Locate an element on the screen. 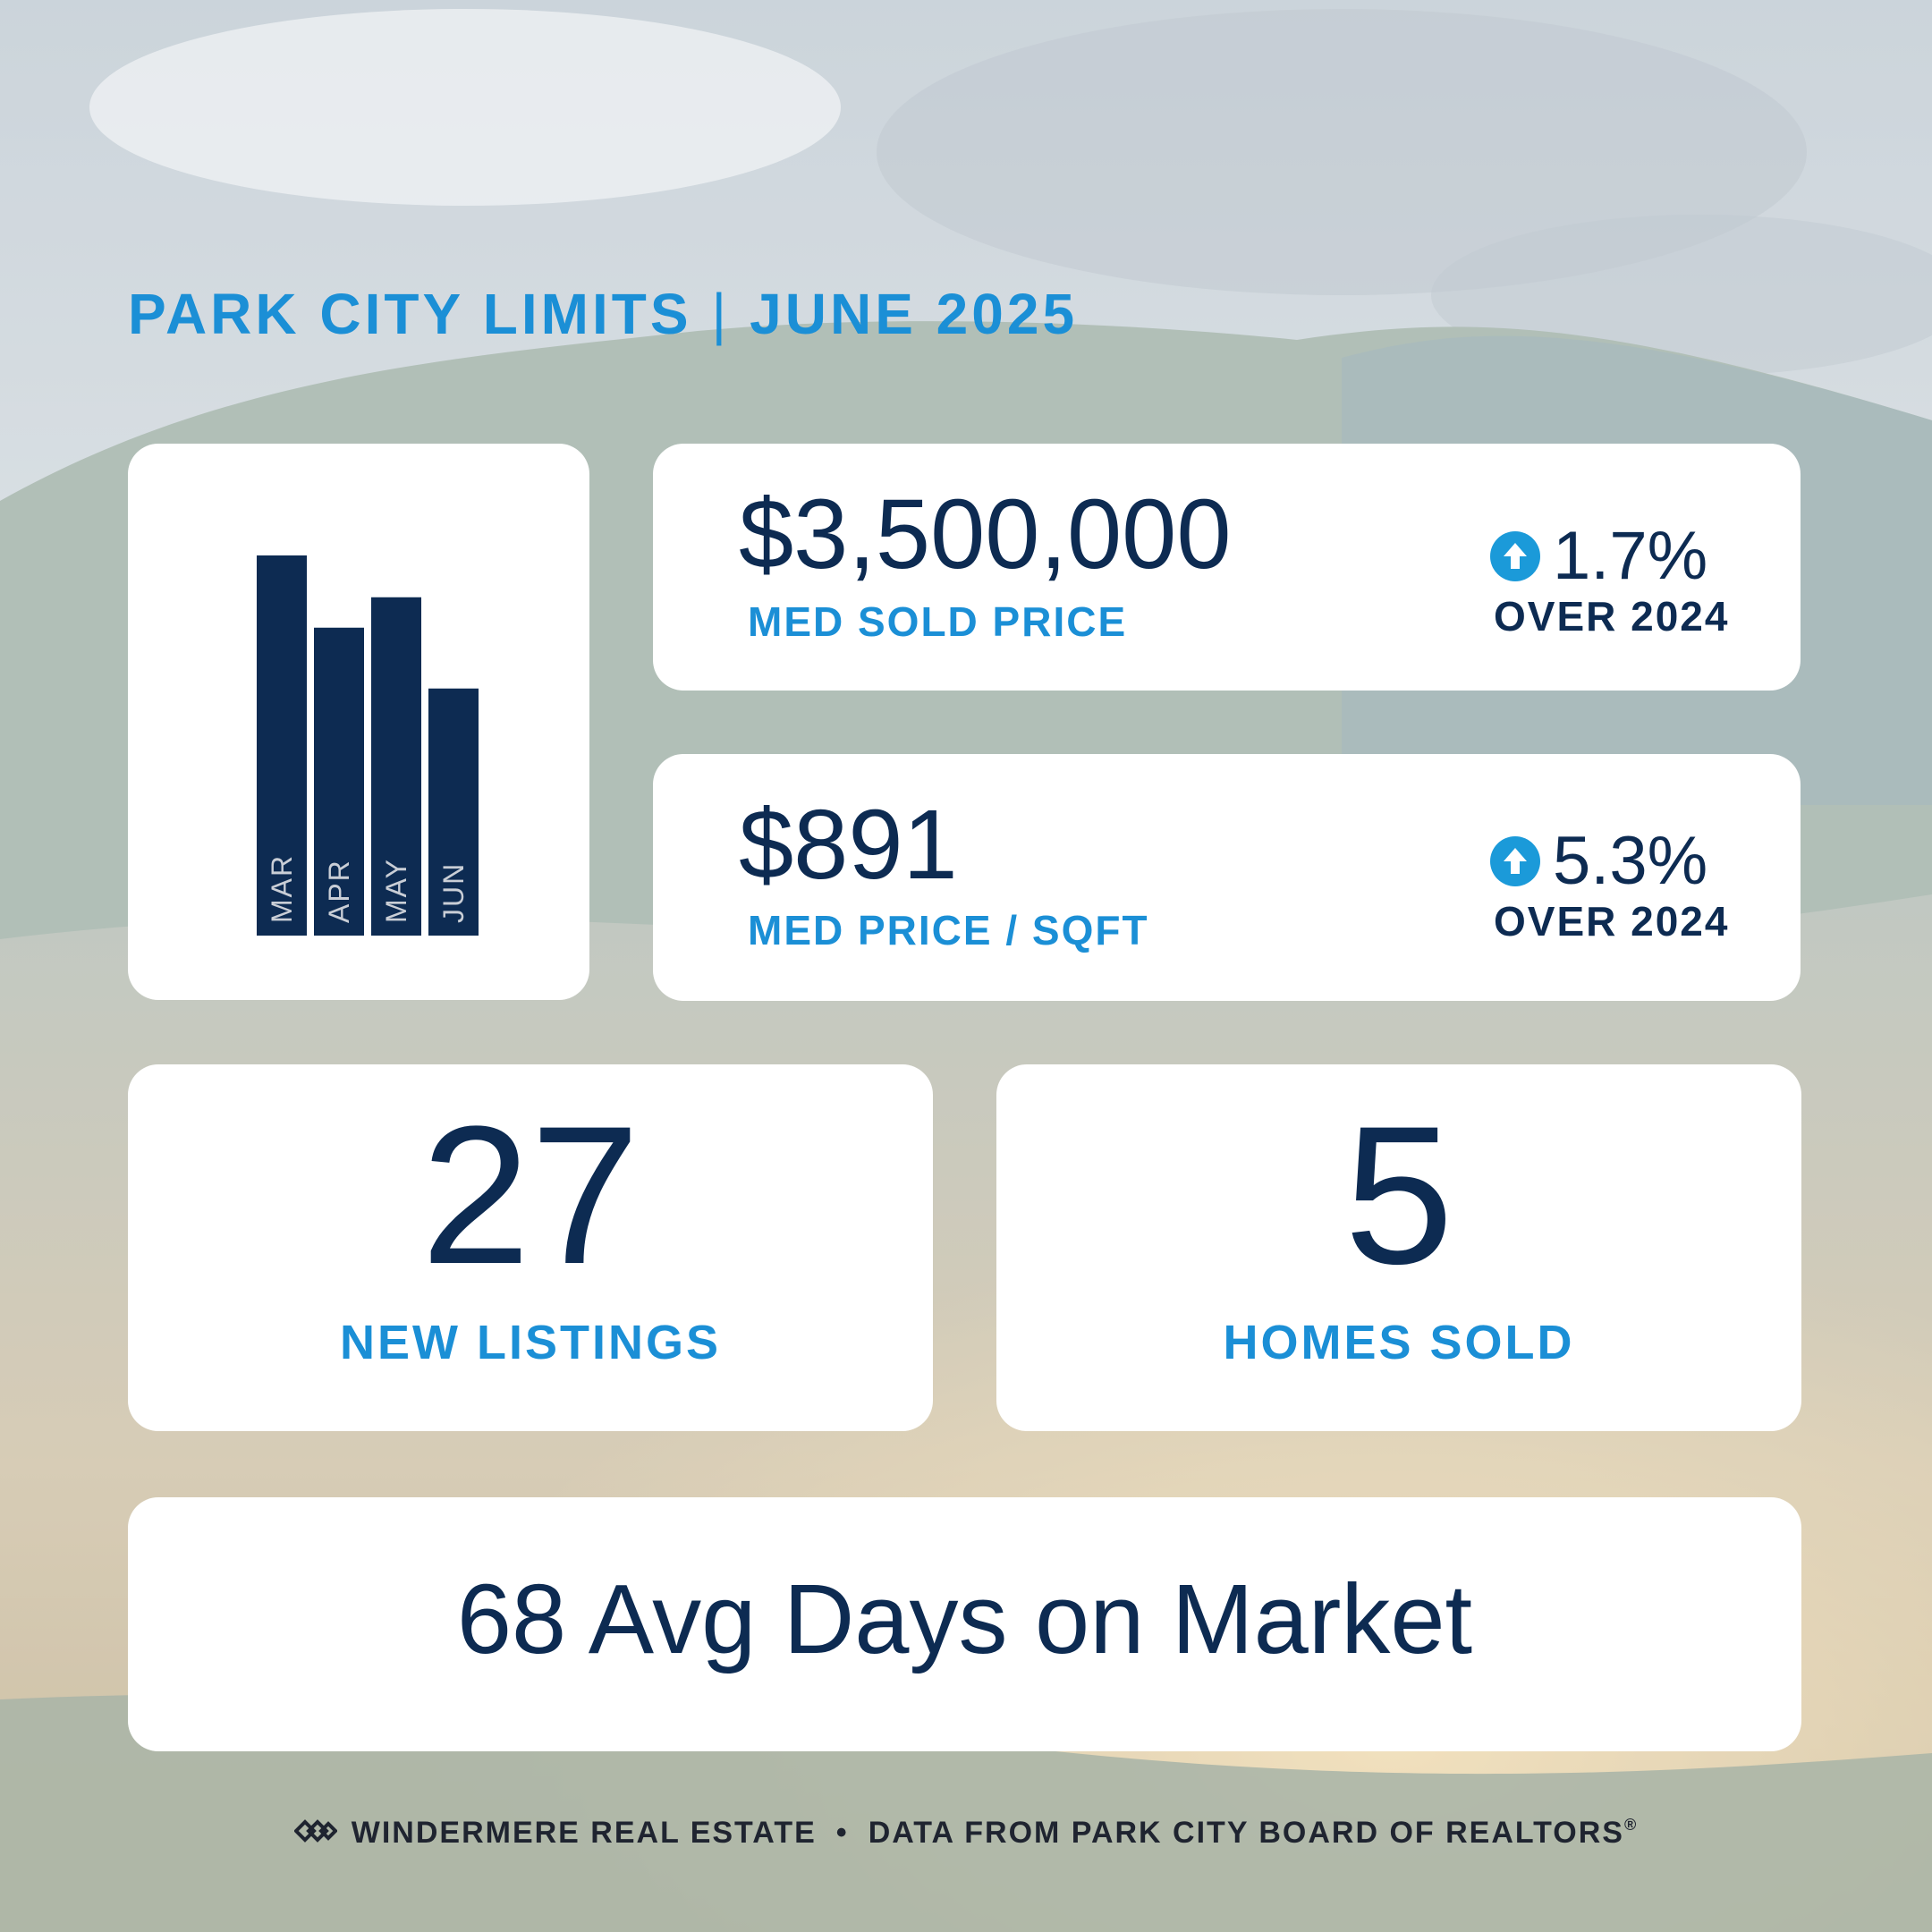 The width and height of the screenshot is (1932, 1932). bar-label-mar: MAR is located at coordinates (282, 888).